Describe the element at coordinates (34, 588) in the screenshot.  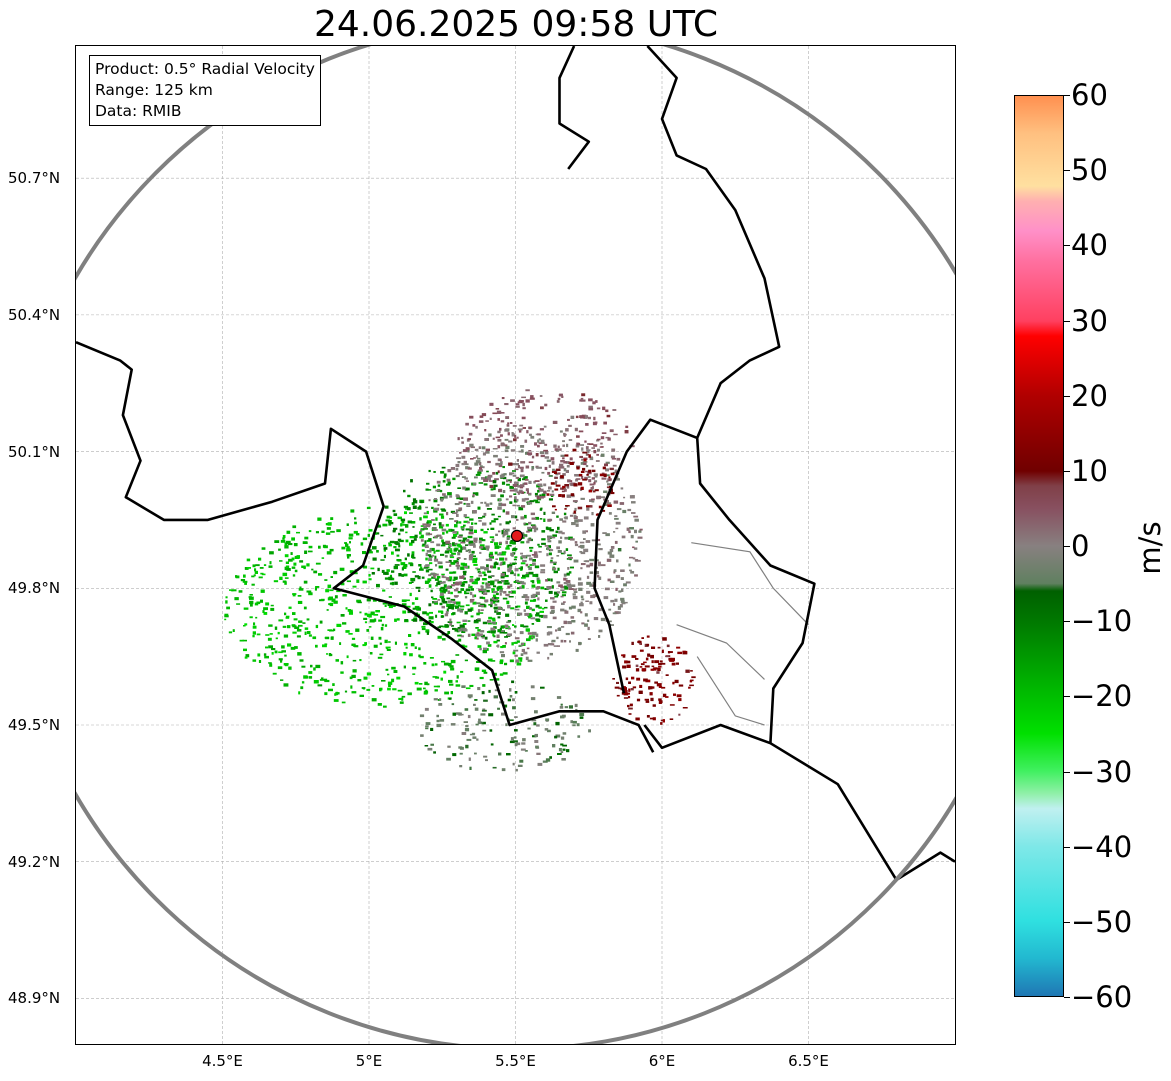
I see `lat-tick-label: 49.8°N` at that location.